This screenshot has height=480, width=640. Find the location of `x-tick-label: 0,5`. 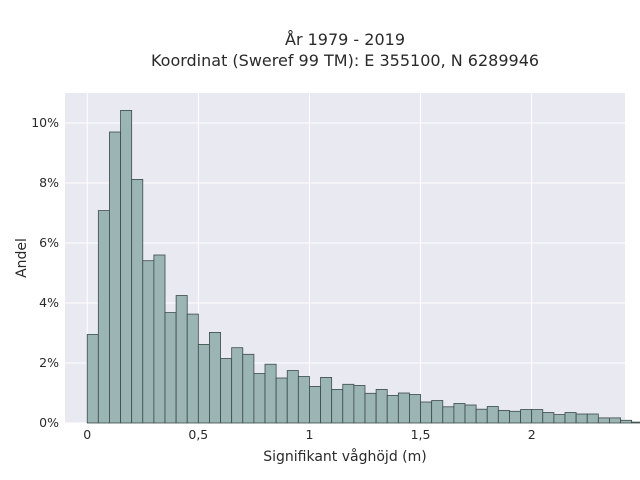

x-tick-label: 0,5 is located at coordinates (198, 434).